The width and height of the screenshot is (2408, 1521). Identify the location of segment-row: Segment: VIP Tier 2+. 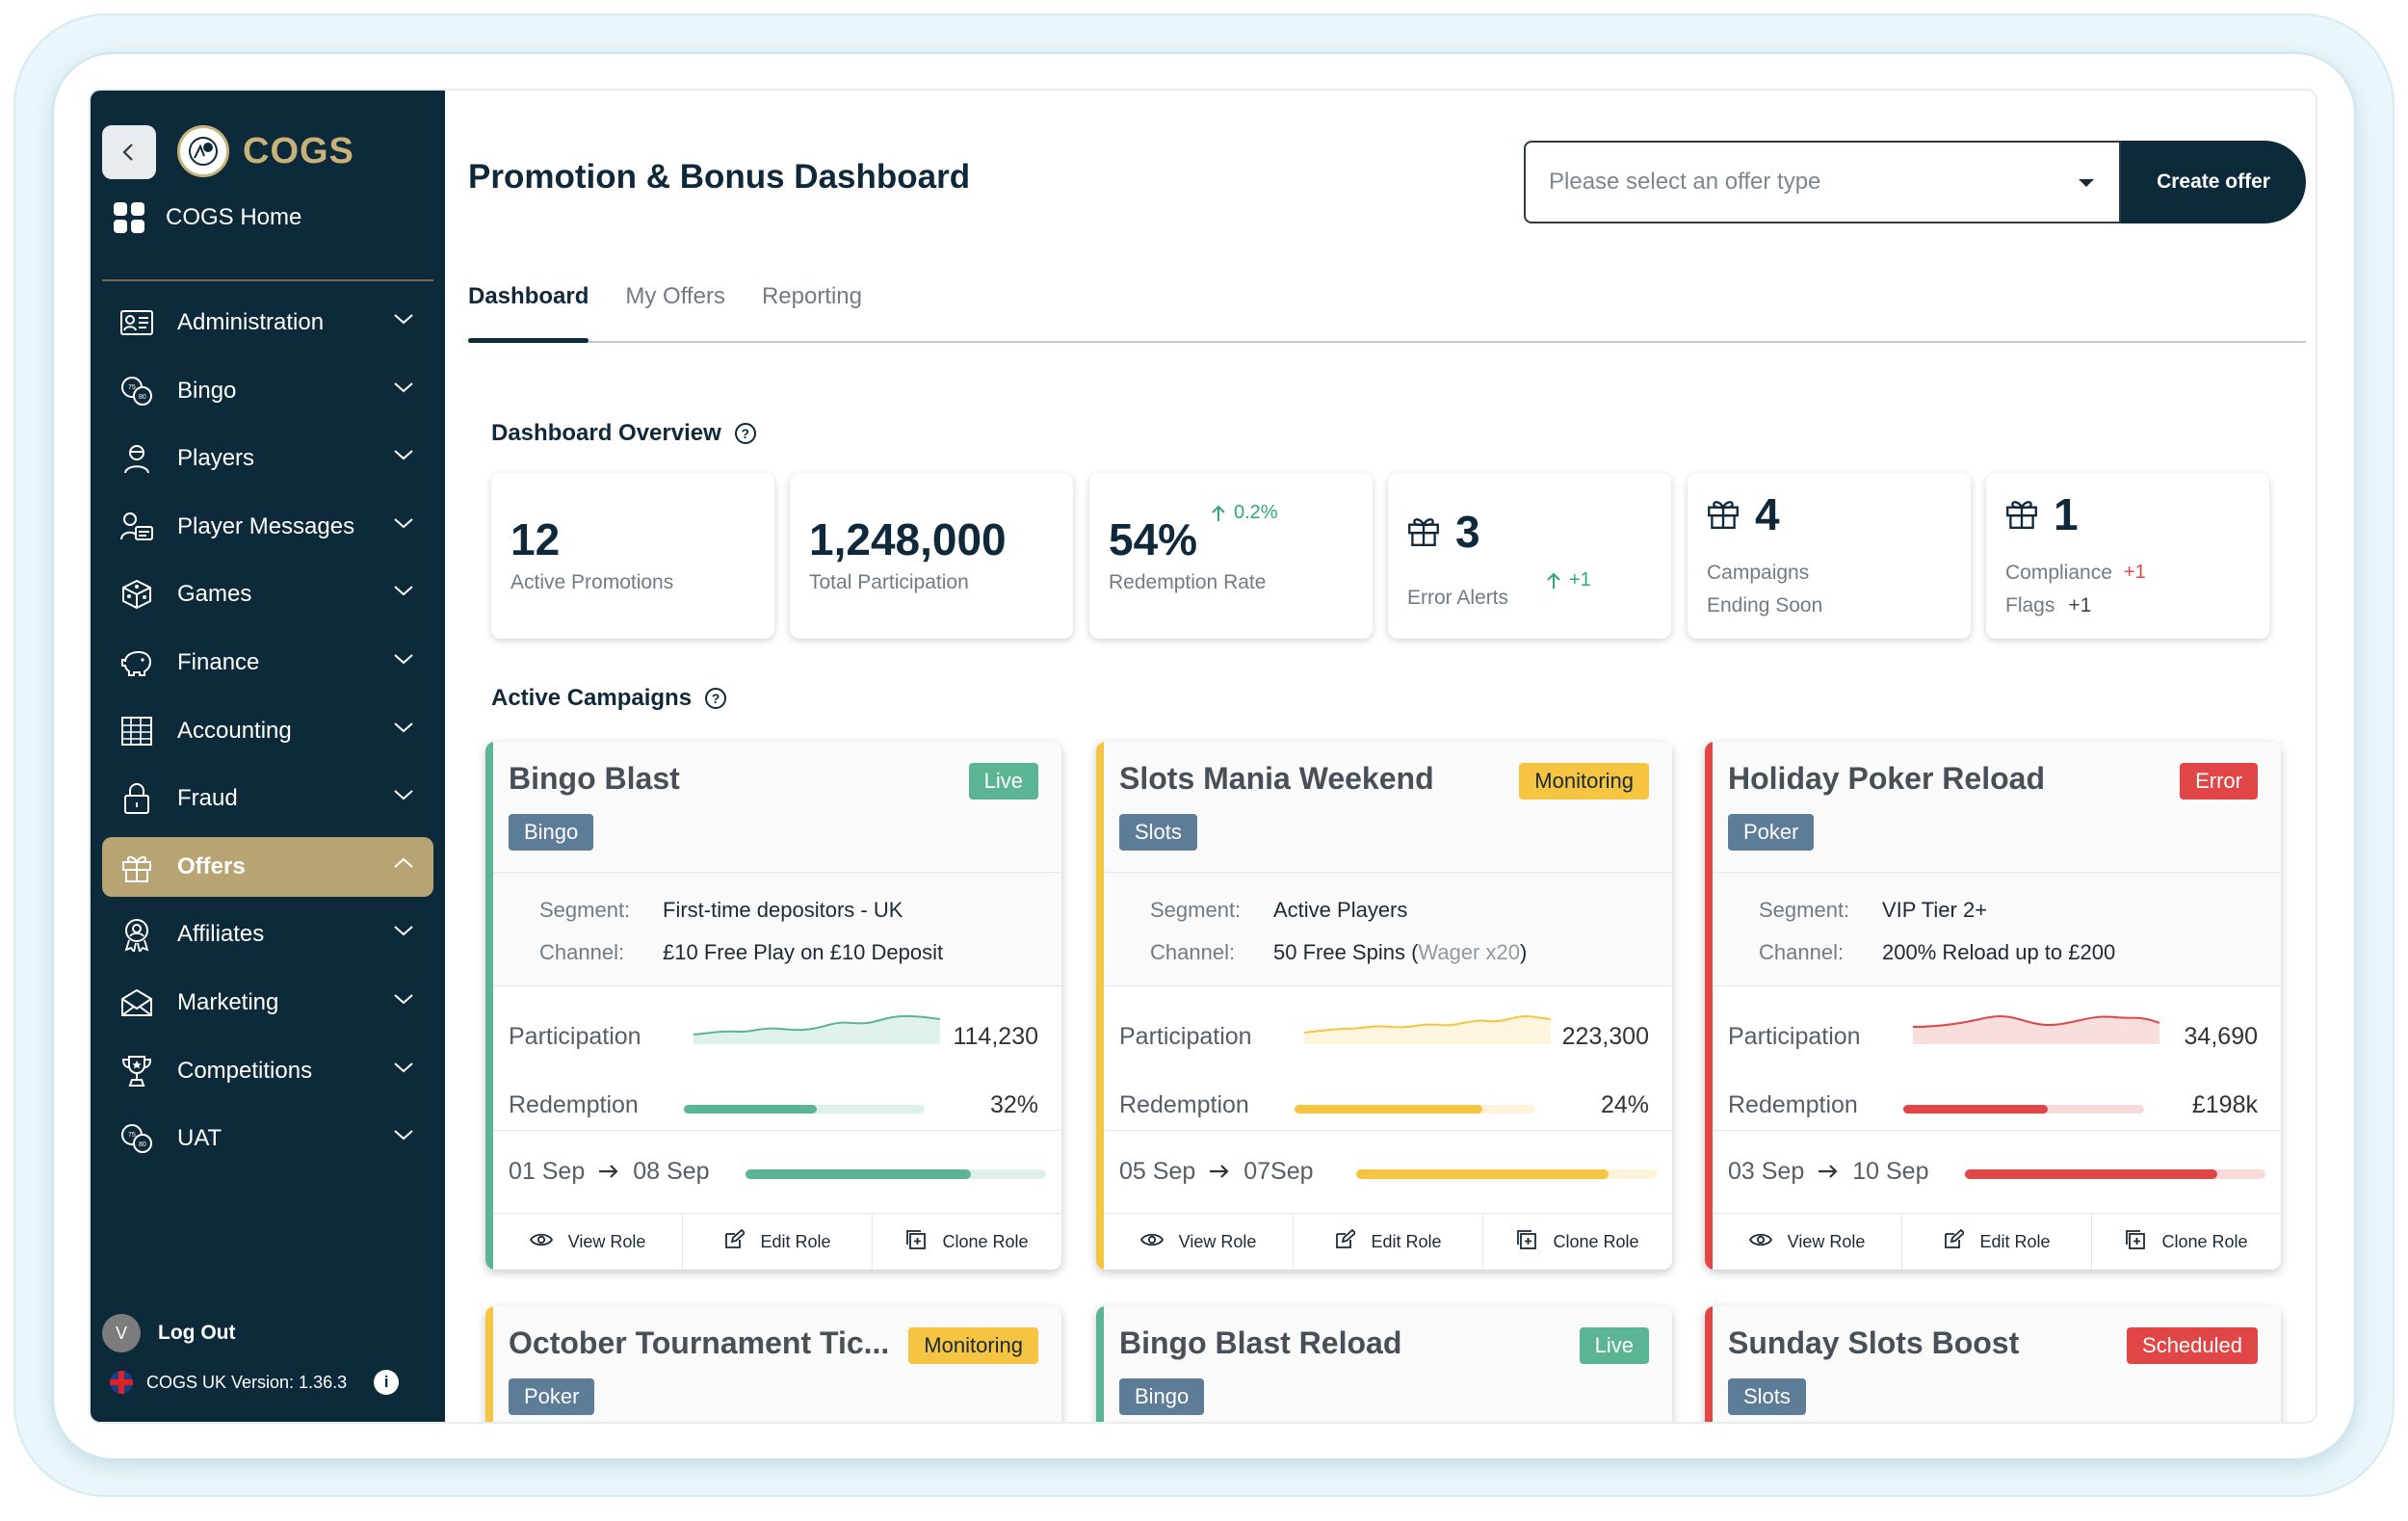
(1873, 910).